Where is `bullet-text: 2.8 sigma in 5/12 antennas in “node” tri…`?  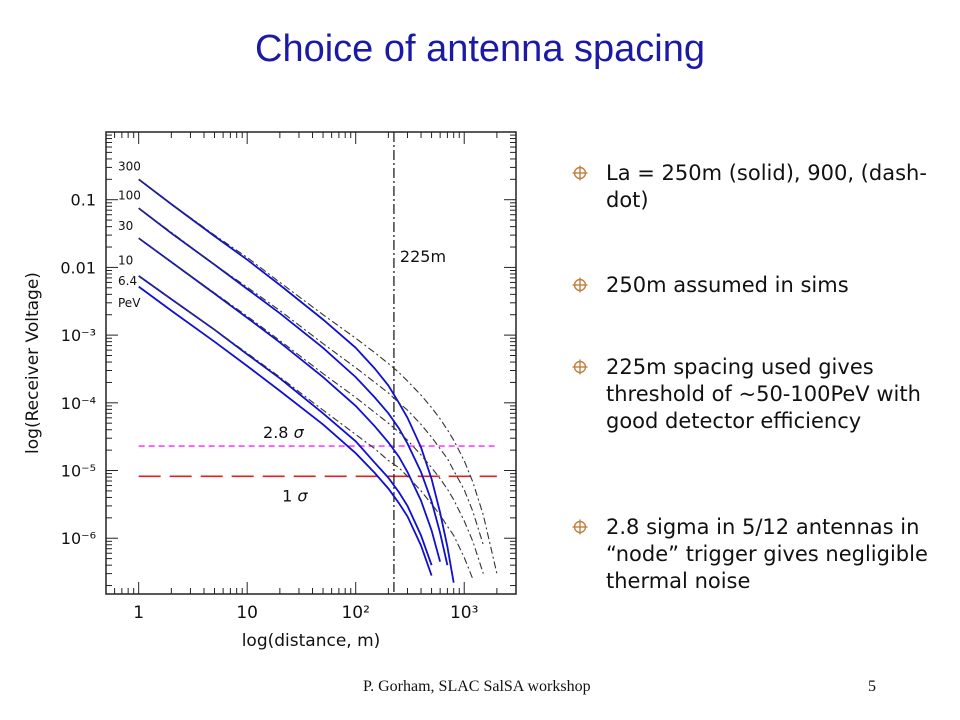 bullet-text: 2.8 sigma in 5/12 antennas in “node” tri… is located at coordinates (767, 554).